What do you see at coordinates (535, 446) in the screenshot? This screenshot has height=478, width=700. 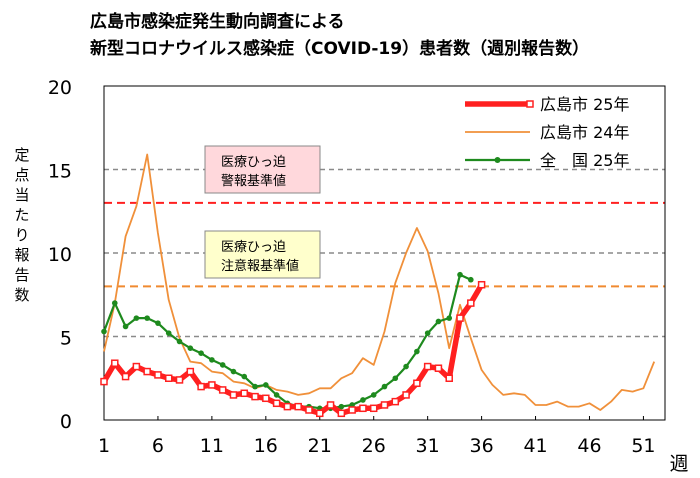 I see `x-tick-label: 41` at bounding box center [535, 446].